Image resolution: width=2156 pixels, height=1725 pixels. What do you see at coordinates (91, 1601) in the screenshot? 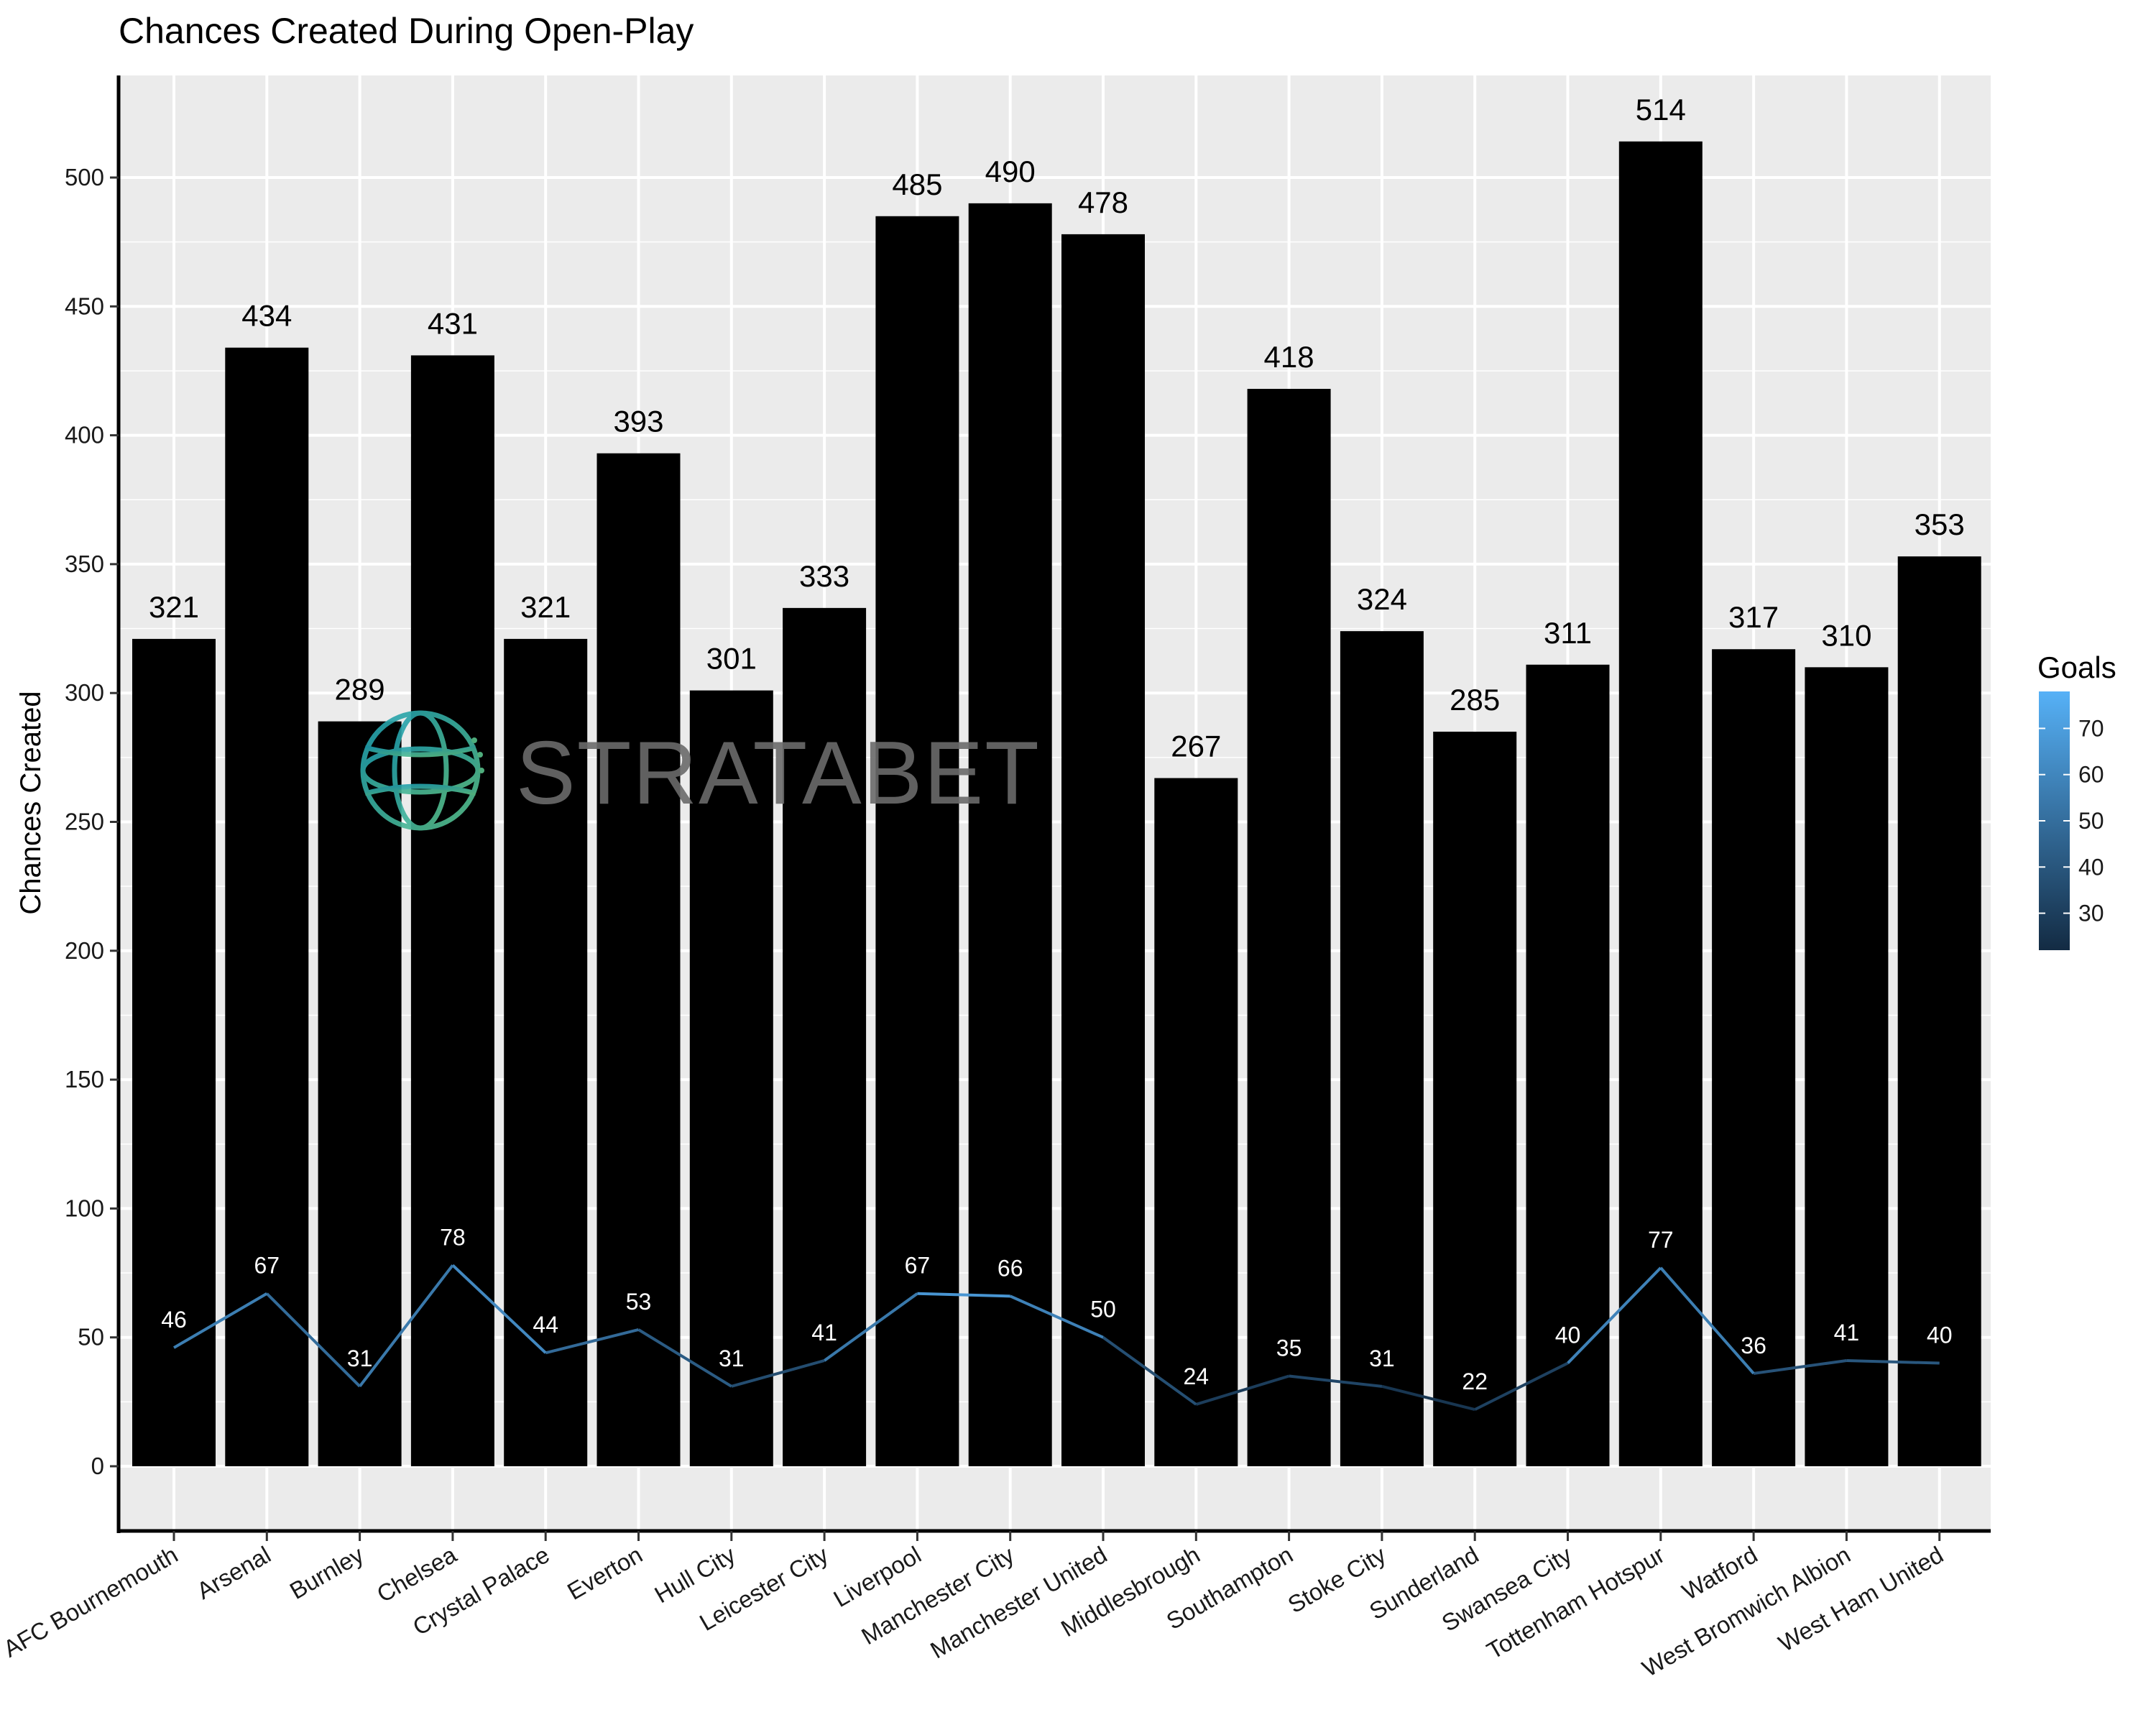
I see `x-tick-label: AFC Bournemouth` at bounding box center [91, 1601].